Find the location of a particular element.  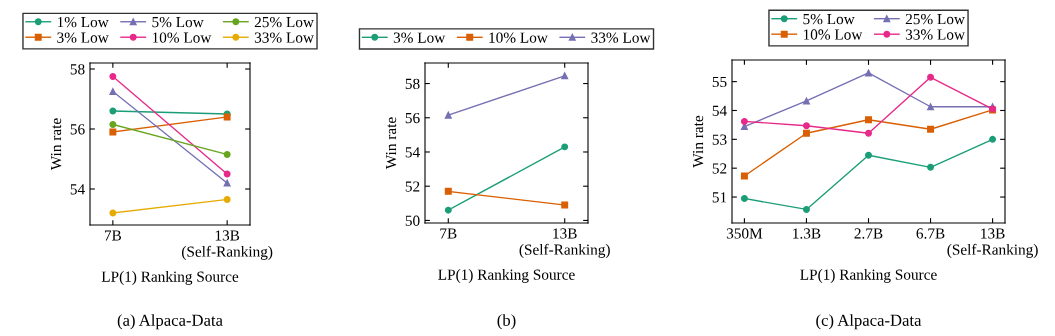

text: (c) Alpaca-Data is located at coordinates (869, 322).